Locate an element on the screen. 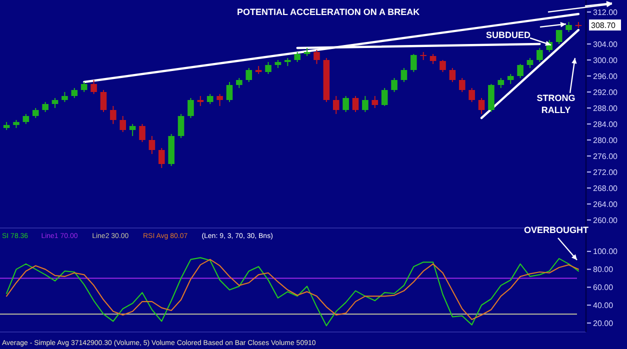 This screenshot has width=627, height=349. y-tick-label: 264.00 is located at coordinates (605, 204).